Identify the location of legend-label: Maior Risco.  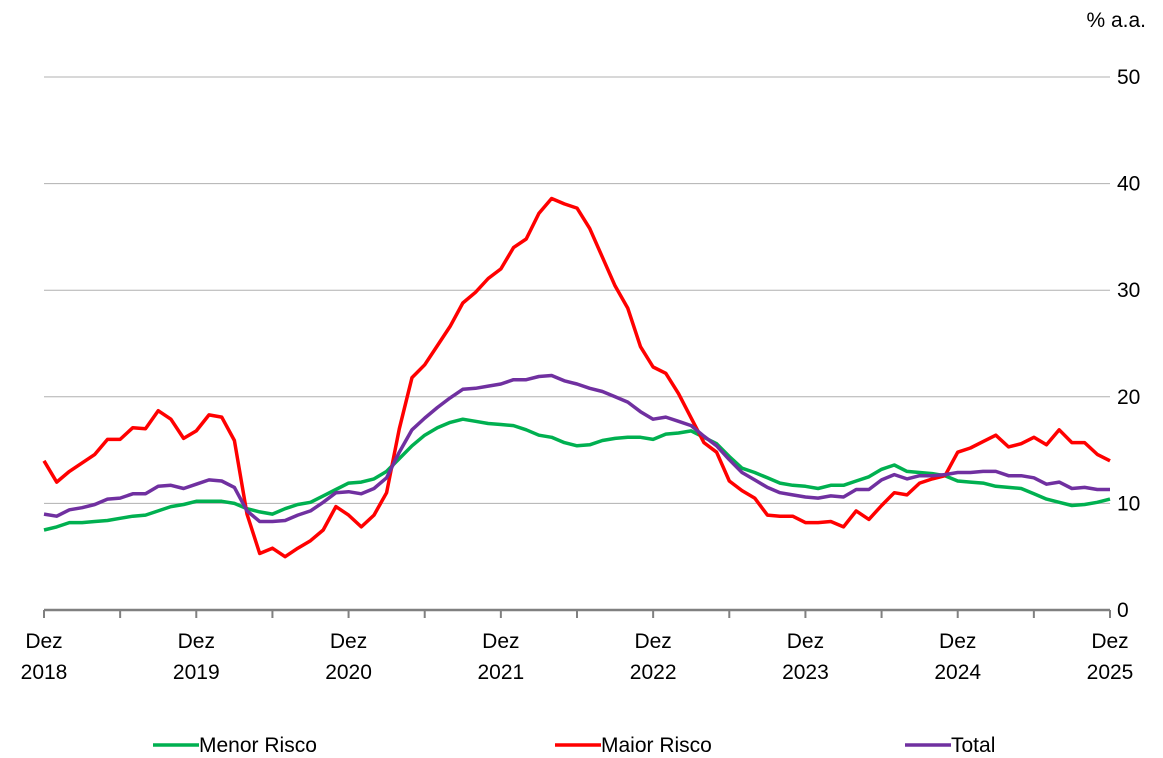
(656, 745).